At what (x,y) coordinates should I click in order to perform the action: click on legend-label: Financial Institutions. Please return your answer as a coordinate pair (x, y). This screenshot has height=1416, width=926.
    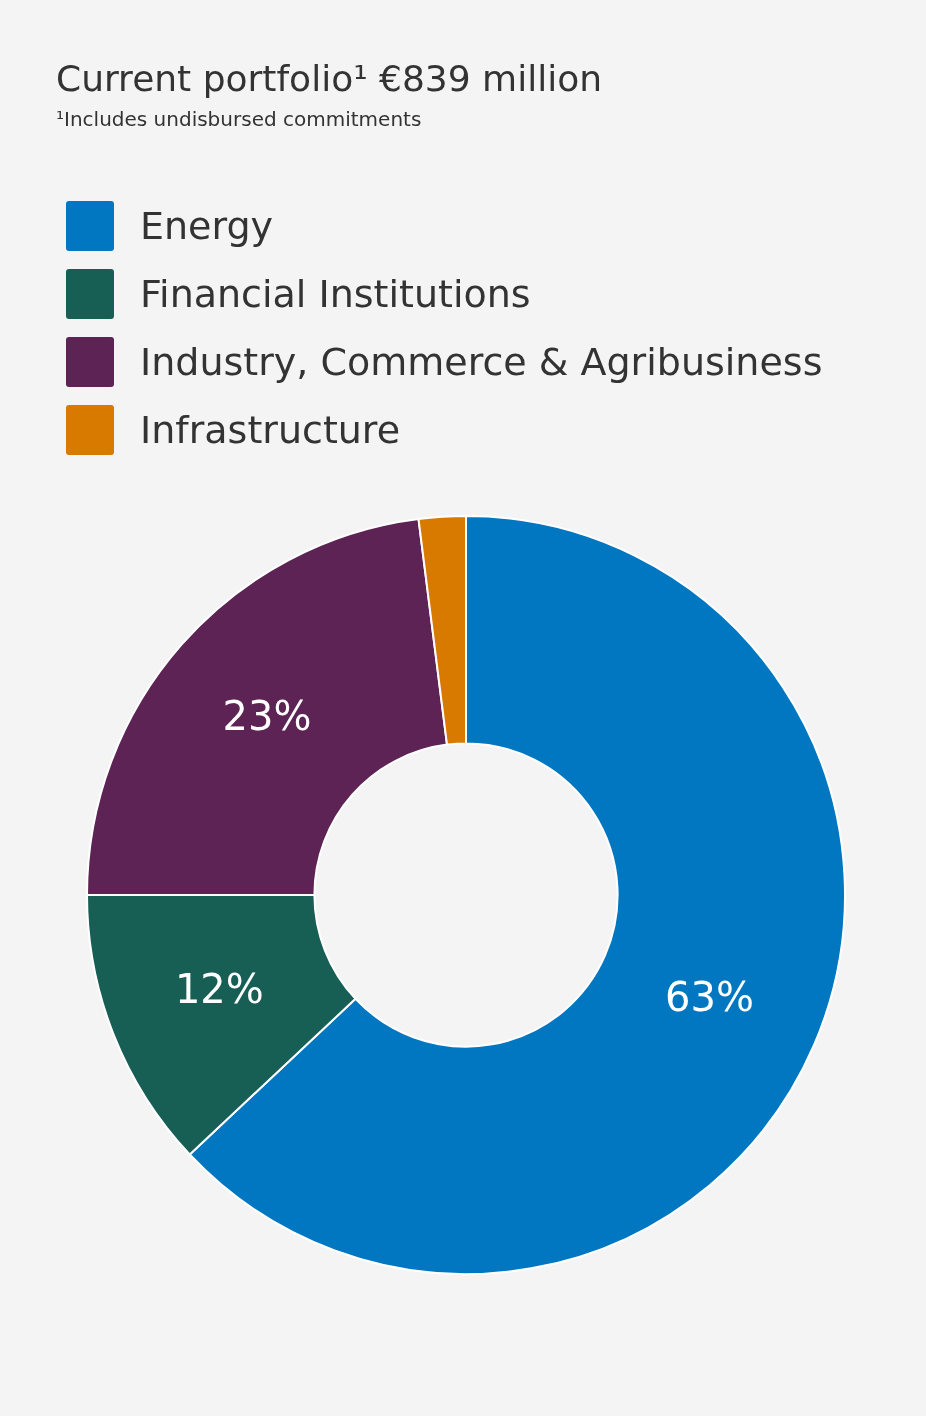
    Looking at the image, I should click on (335, 294).